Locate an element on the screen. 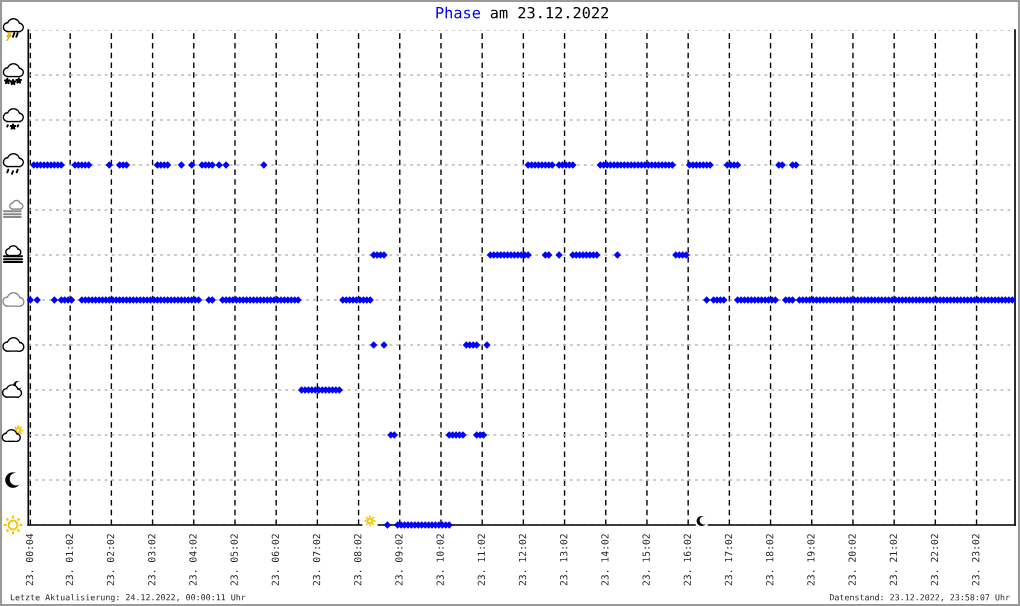 This screenshot has height=606, width=1020. x-tick-label: 23. 21:02 is located at coordinates (893, 560).